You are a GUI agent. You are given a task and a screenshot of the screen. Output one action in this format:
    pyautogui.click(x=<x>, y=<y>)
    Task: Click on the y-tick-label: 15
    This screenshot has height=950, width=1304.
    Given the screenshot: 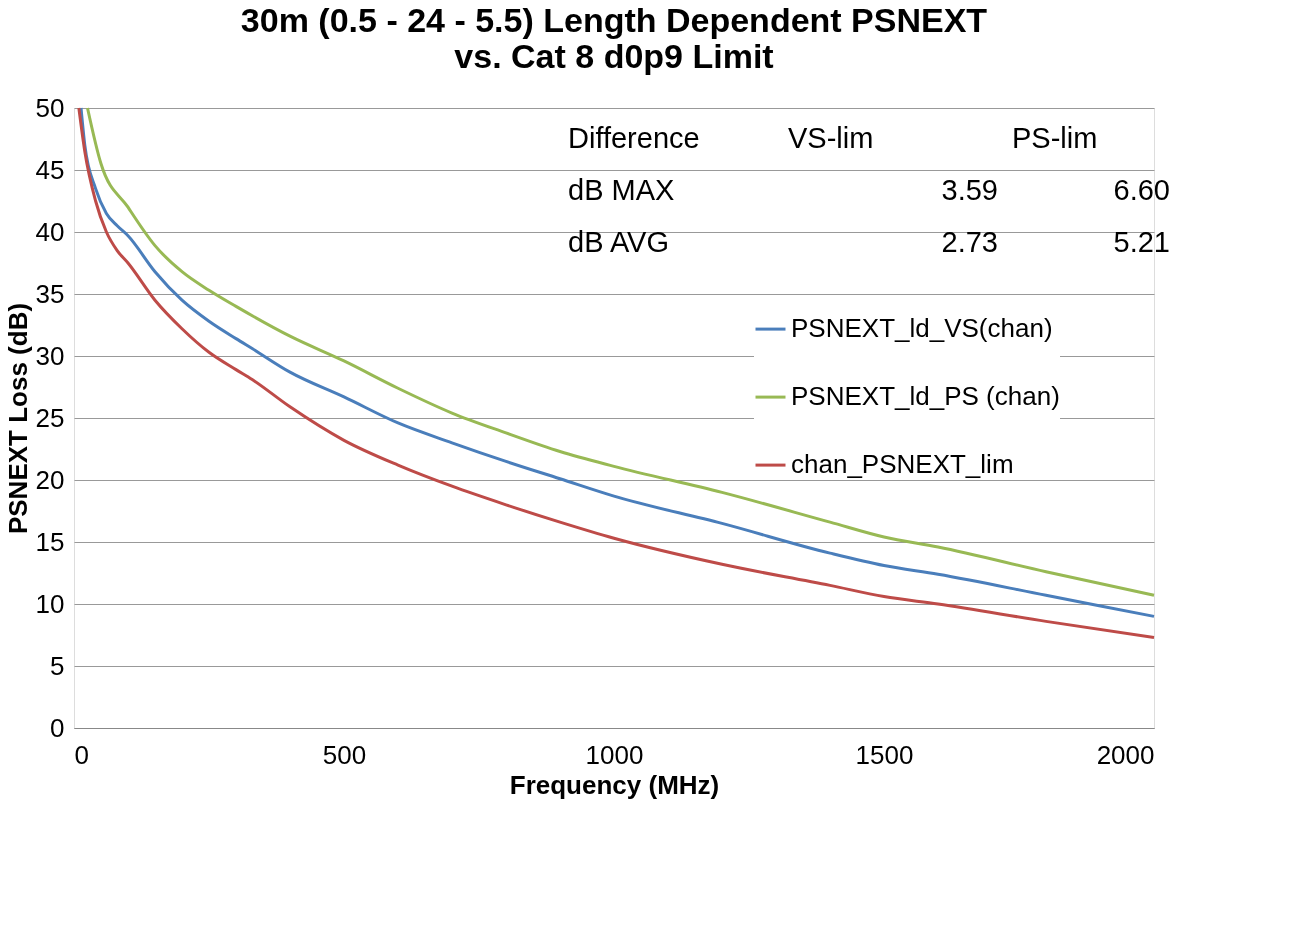 What is the action you would take?
    pyautogui.click(x=50, y=541)
    